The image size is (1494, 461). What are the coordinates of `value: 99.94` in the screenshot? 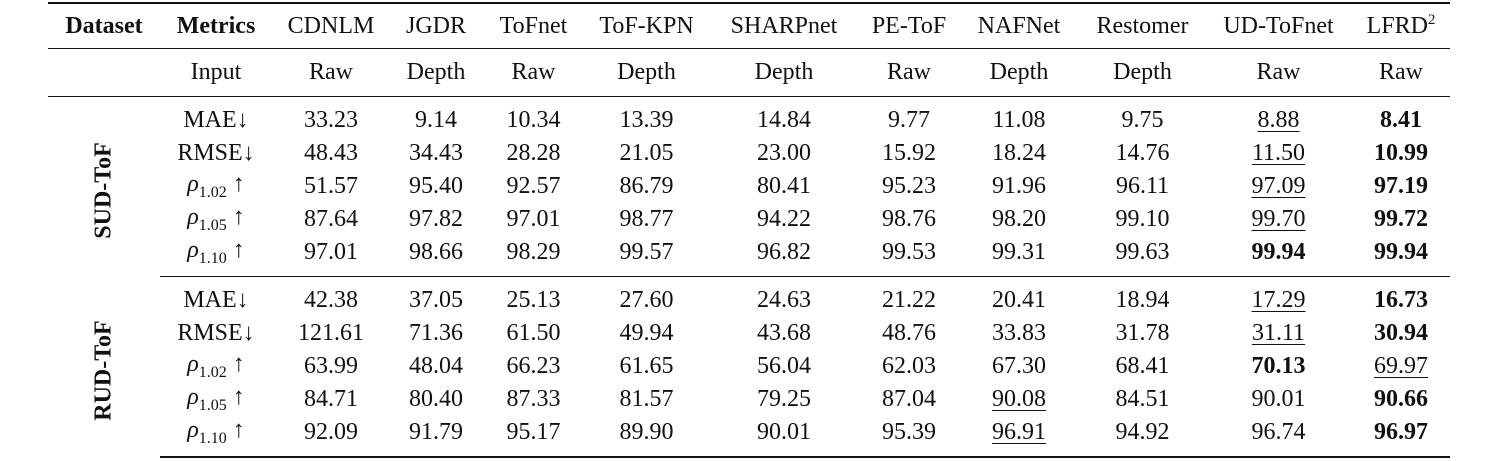 It's located at (1401, 252).